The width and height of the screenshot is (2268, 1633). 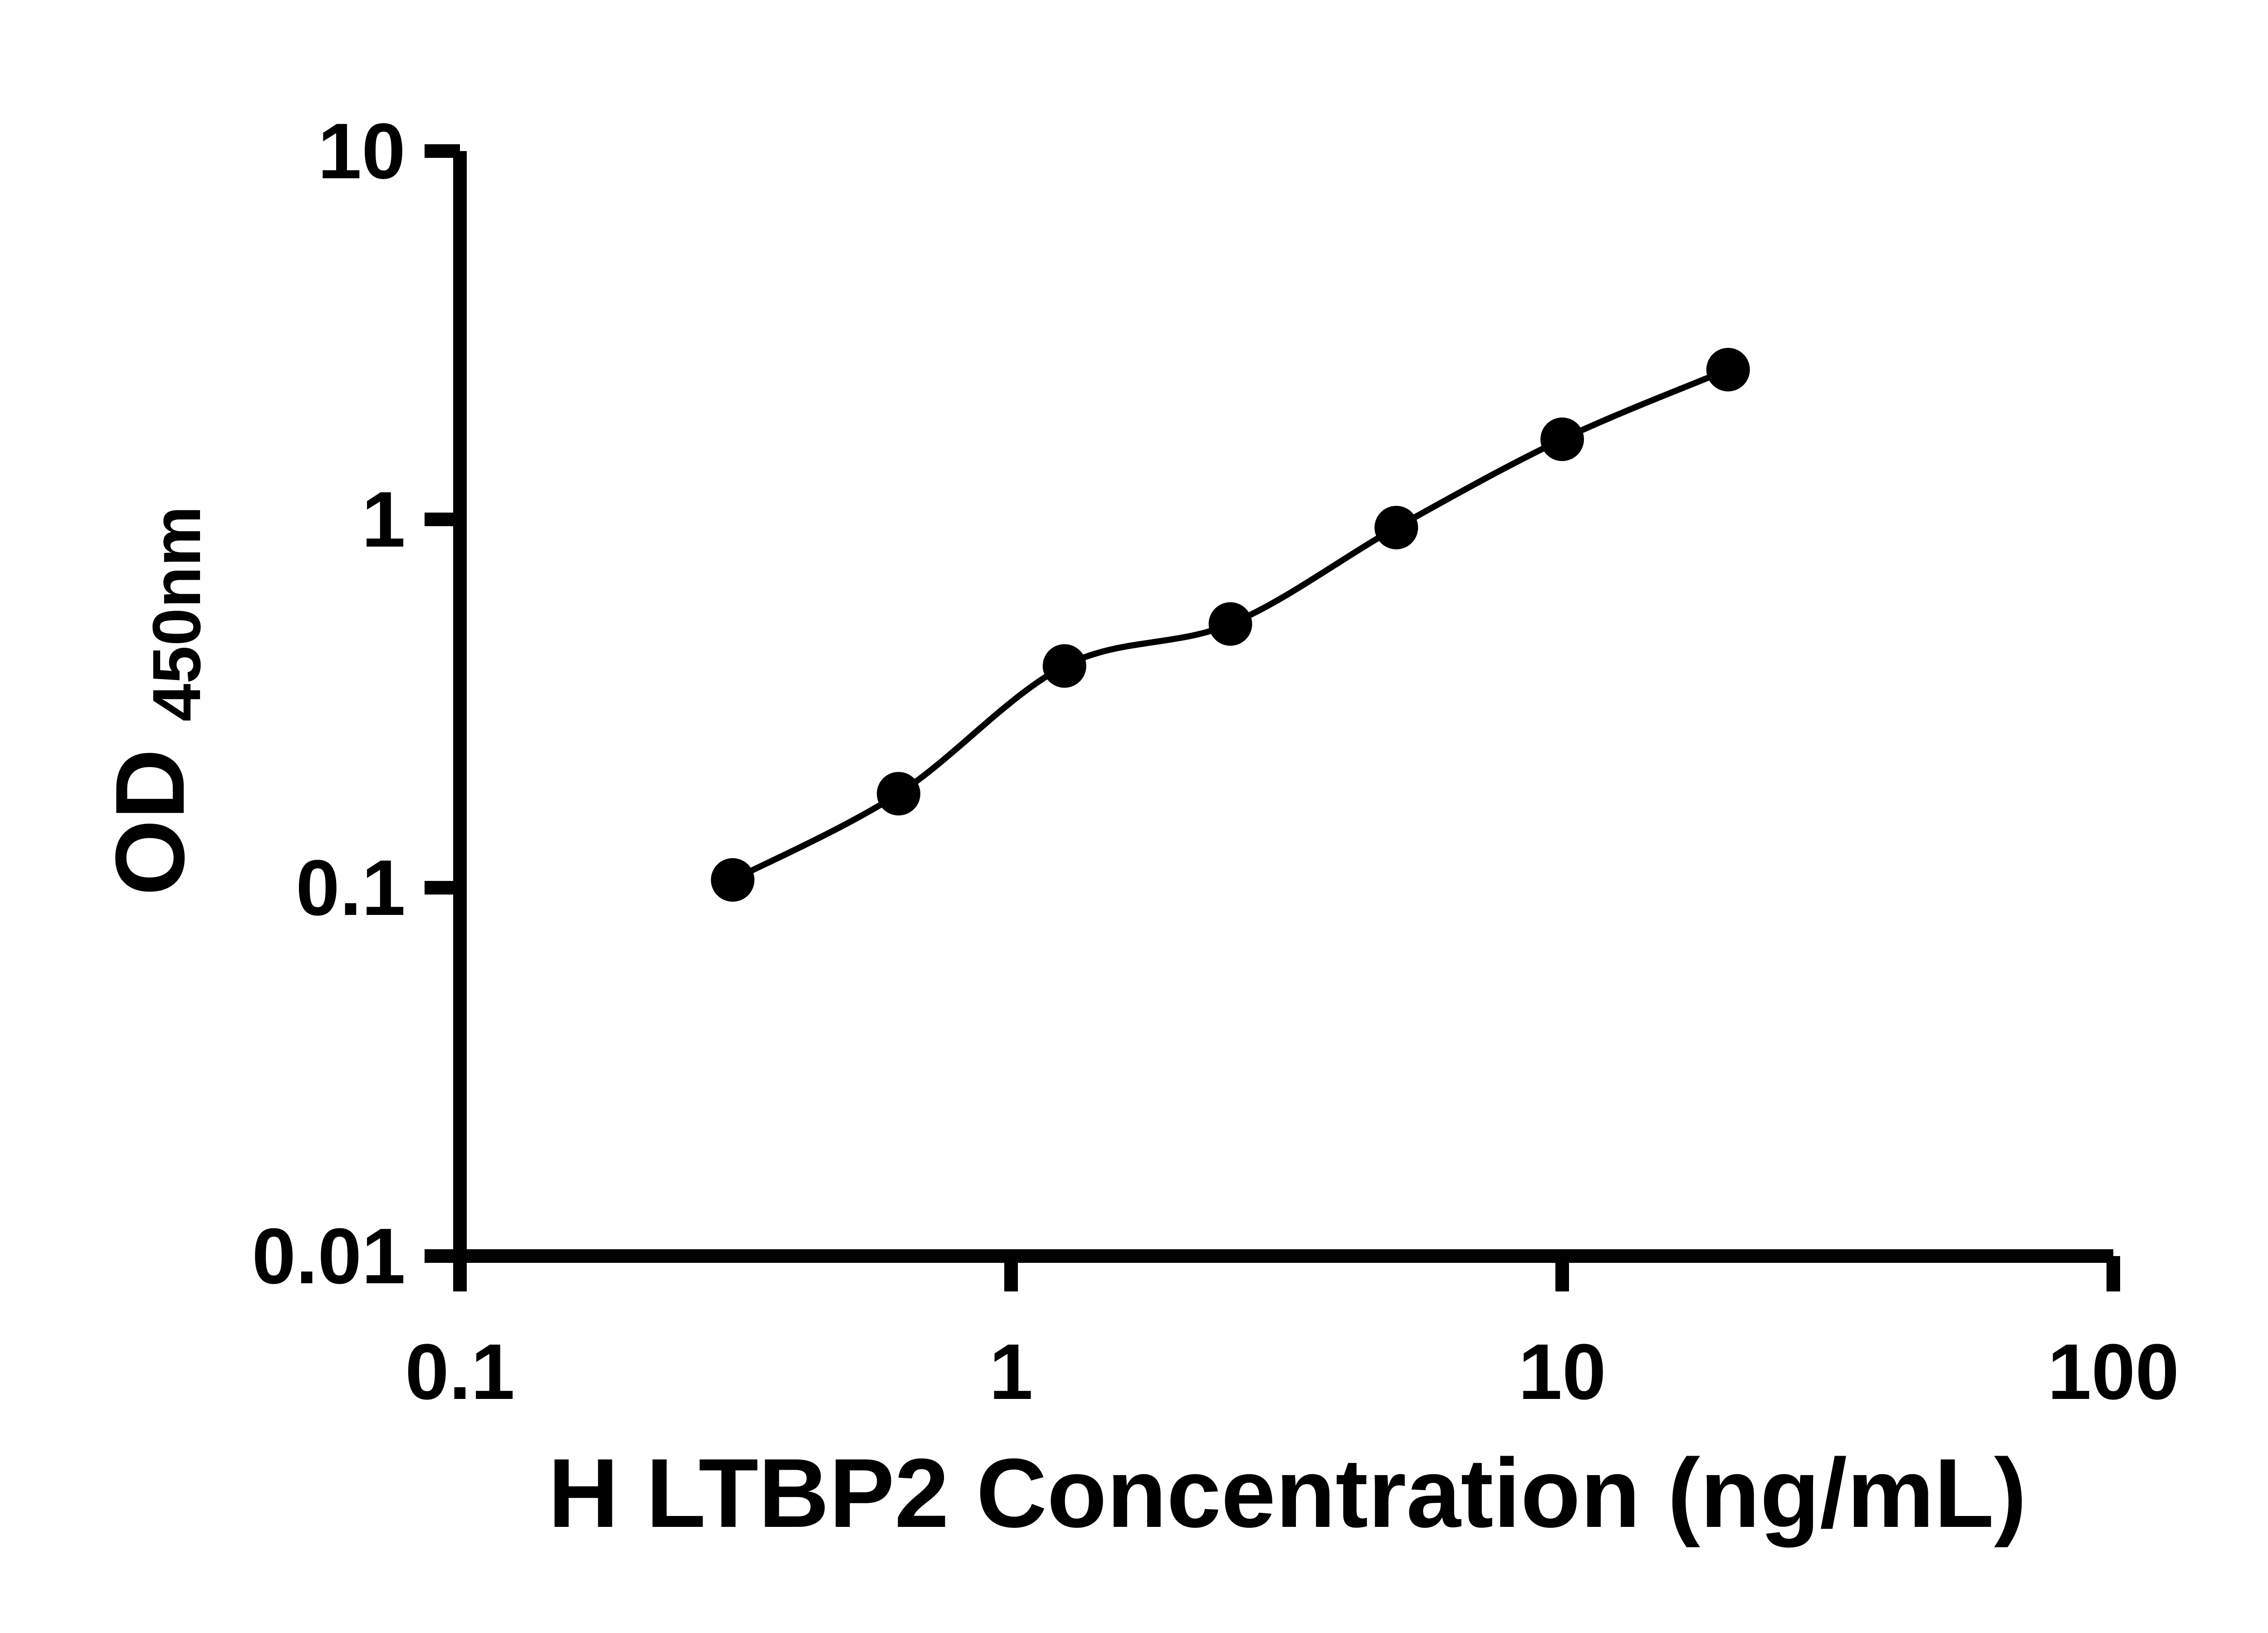 What do you see at coordinates (1288, 1493) in the screenshot?
I see `x-axis-title: H LTBP2 Concentration (ng/mL)` at bounding box center [1288, 1493].